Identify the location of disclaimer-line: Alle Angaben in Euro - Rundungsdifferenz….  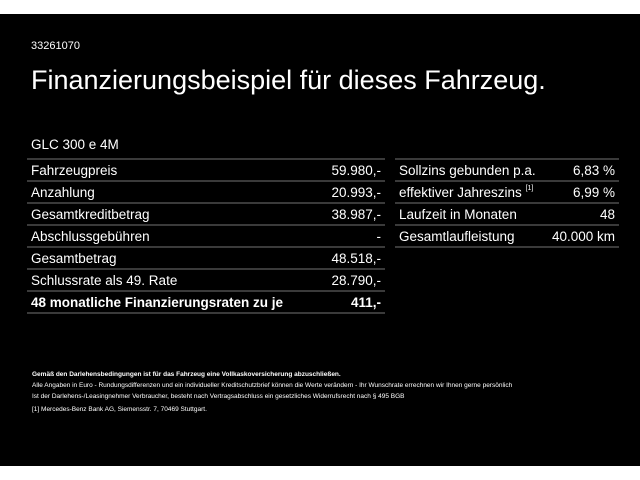
(272, 385).